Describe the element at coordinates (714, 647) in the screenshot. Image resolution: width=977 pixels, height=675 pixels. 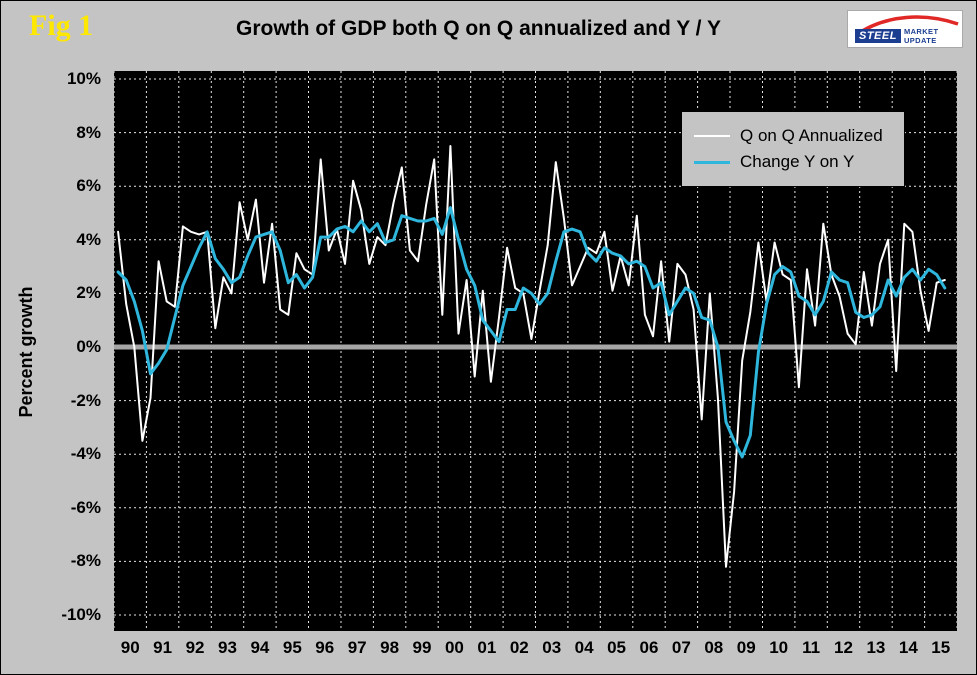
I see `x-tick-label: 08` at that location.